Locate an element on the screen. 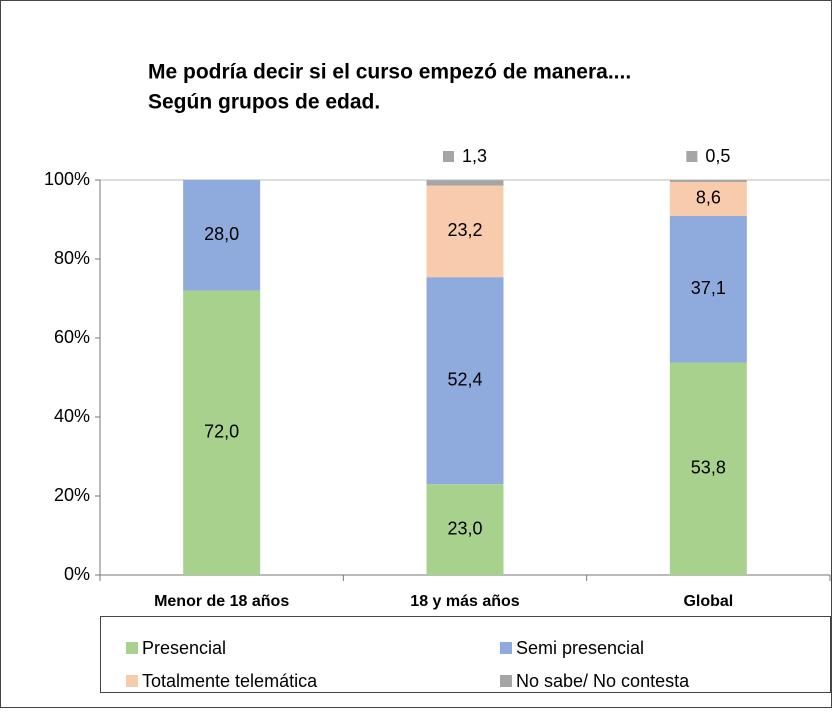 The height and width of the screenshot is (714, 833). y-tick-label: 20% is located at coordinates (72, 495).